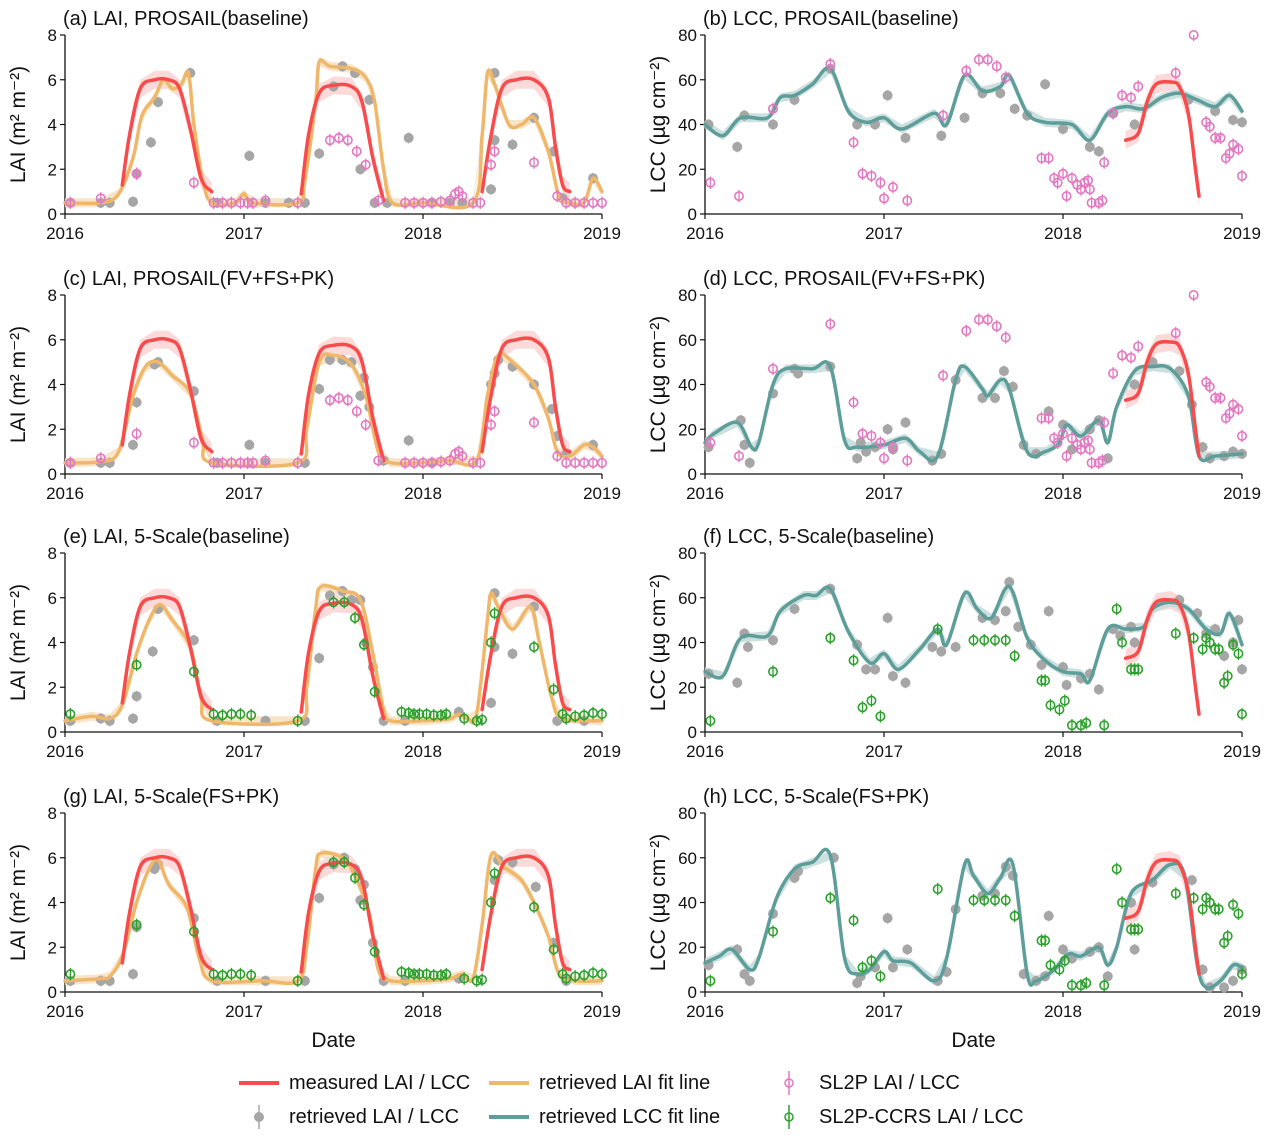  What do you see at coordinates (52, 295) in the screenshot?
I see `y-tick-label: 8` at bounding box center [52, 295].